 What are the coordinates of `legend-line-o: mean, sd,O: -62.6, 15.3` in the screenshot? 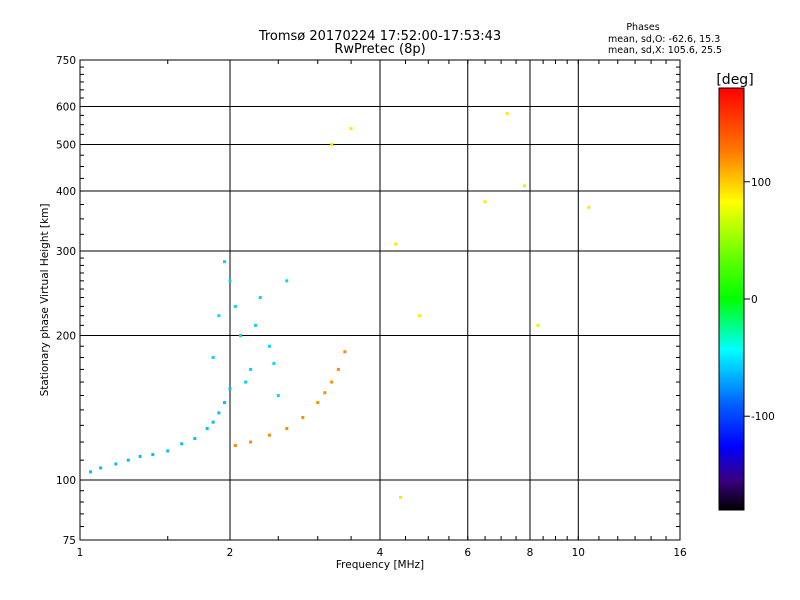 It's located at (664, 39).